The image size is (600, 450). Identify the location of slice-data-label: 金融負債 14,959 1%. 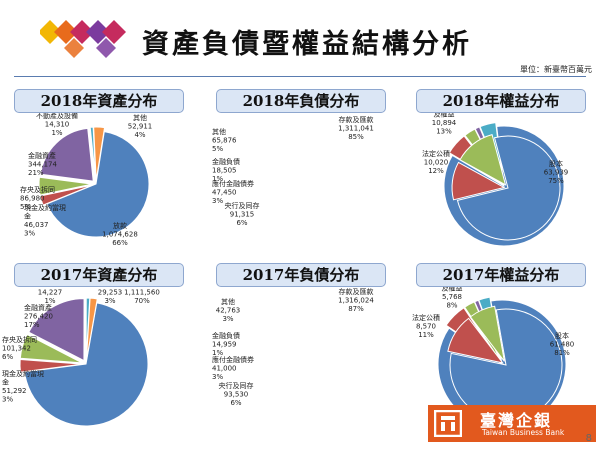
(226, 344).